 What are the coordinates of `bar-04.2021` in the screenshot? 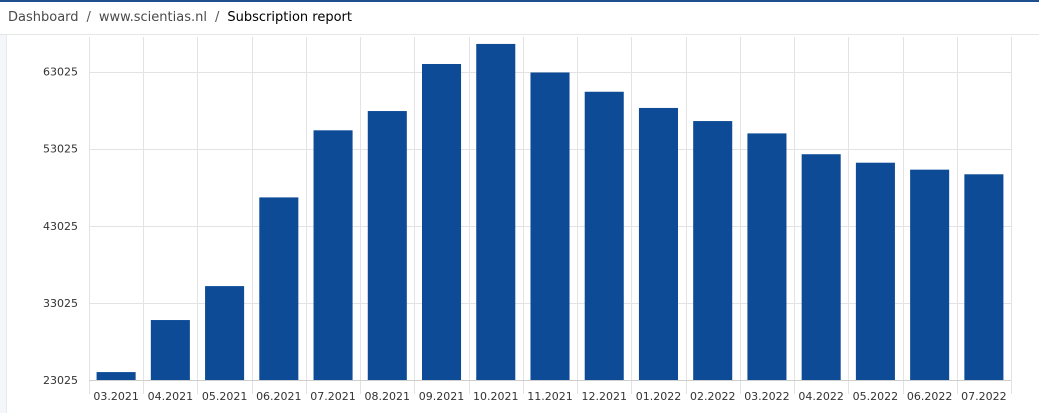 It's located at (170, 350).